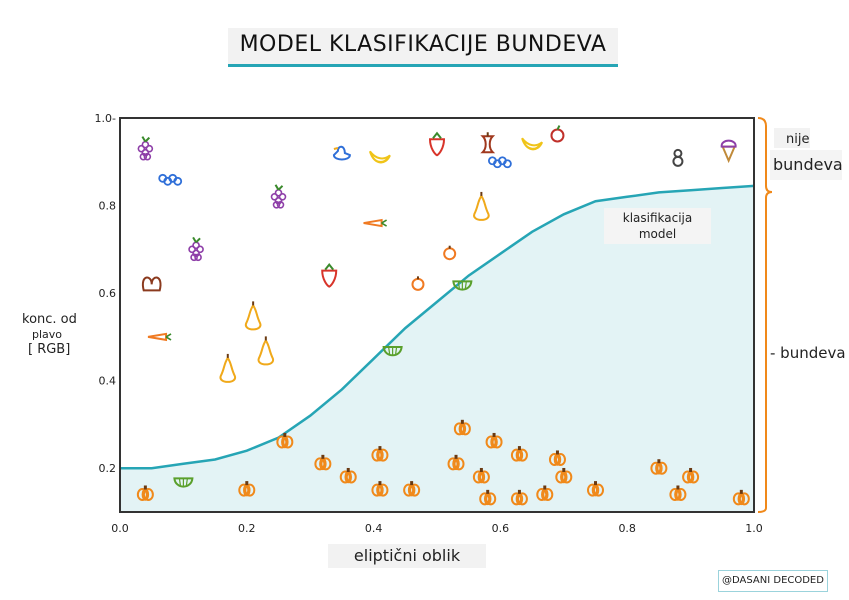 This screenshot has width=849, height=600. I want to click on duck-point, so click(341, 153).